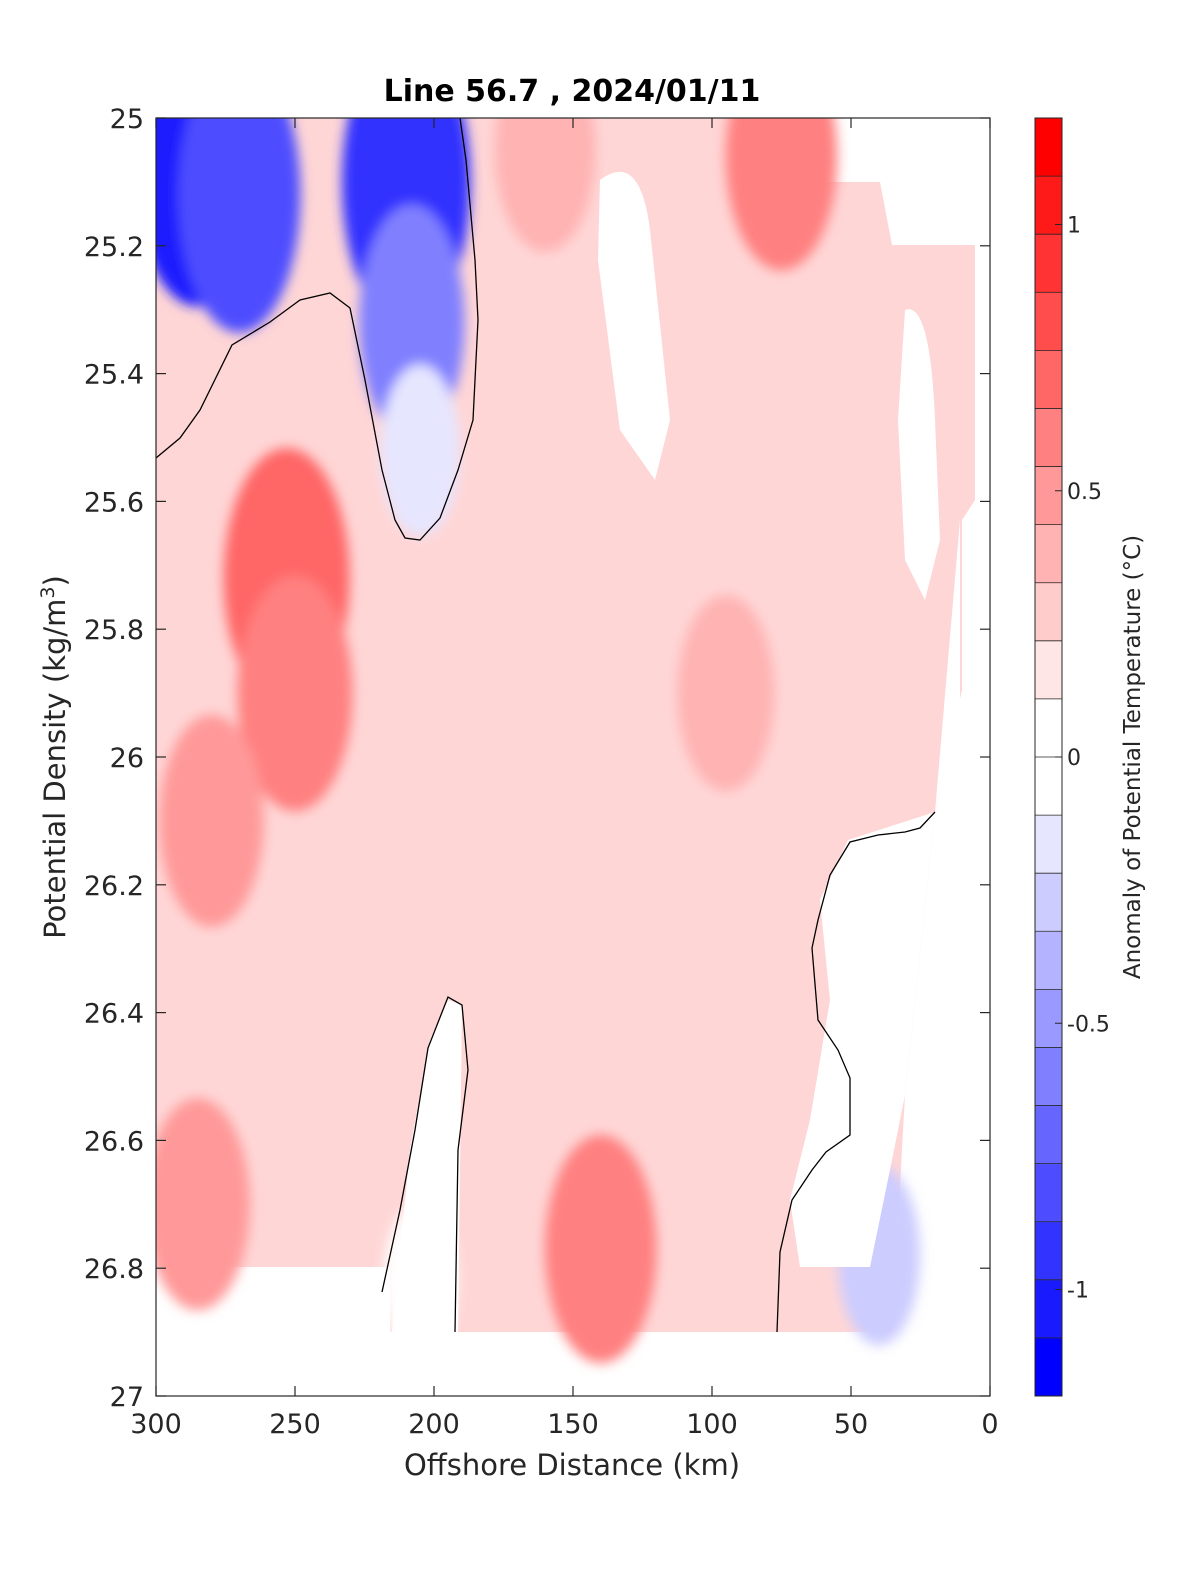 This screenshot has height=1575, width=1200. Describe the element at coordinates (851, 1424) in the screenshot. I see `x-tick-label: 50` at that location.